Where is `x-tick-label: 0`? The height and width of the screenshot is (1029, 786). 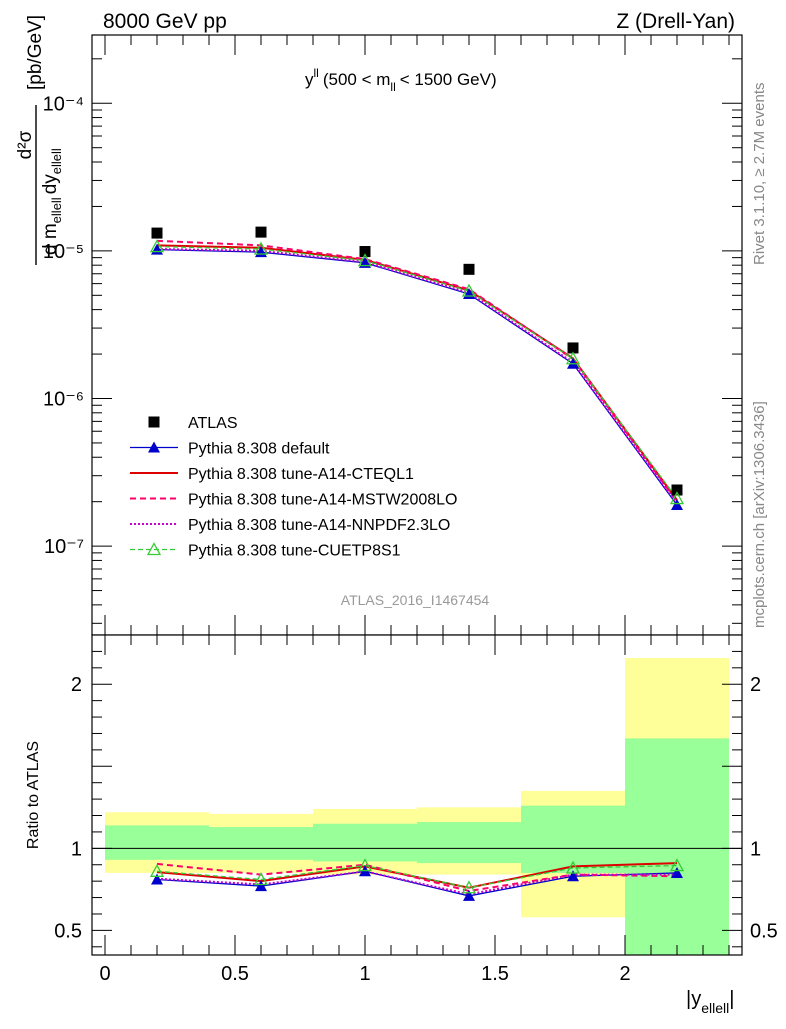 x-tick-label: 0 is located at coordinates (104, 974).